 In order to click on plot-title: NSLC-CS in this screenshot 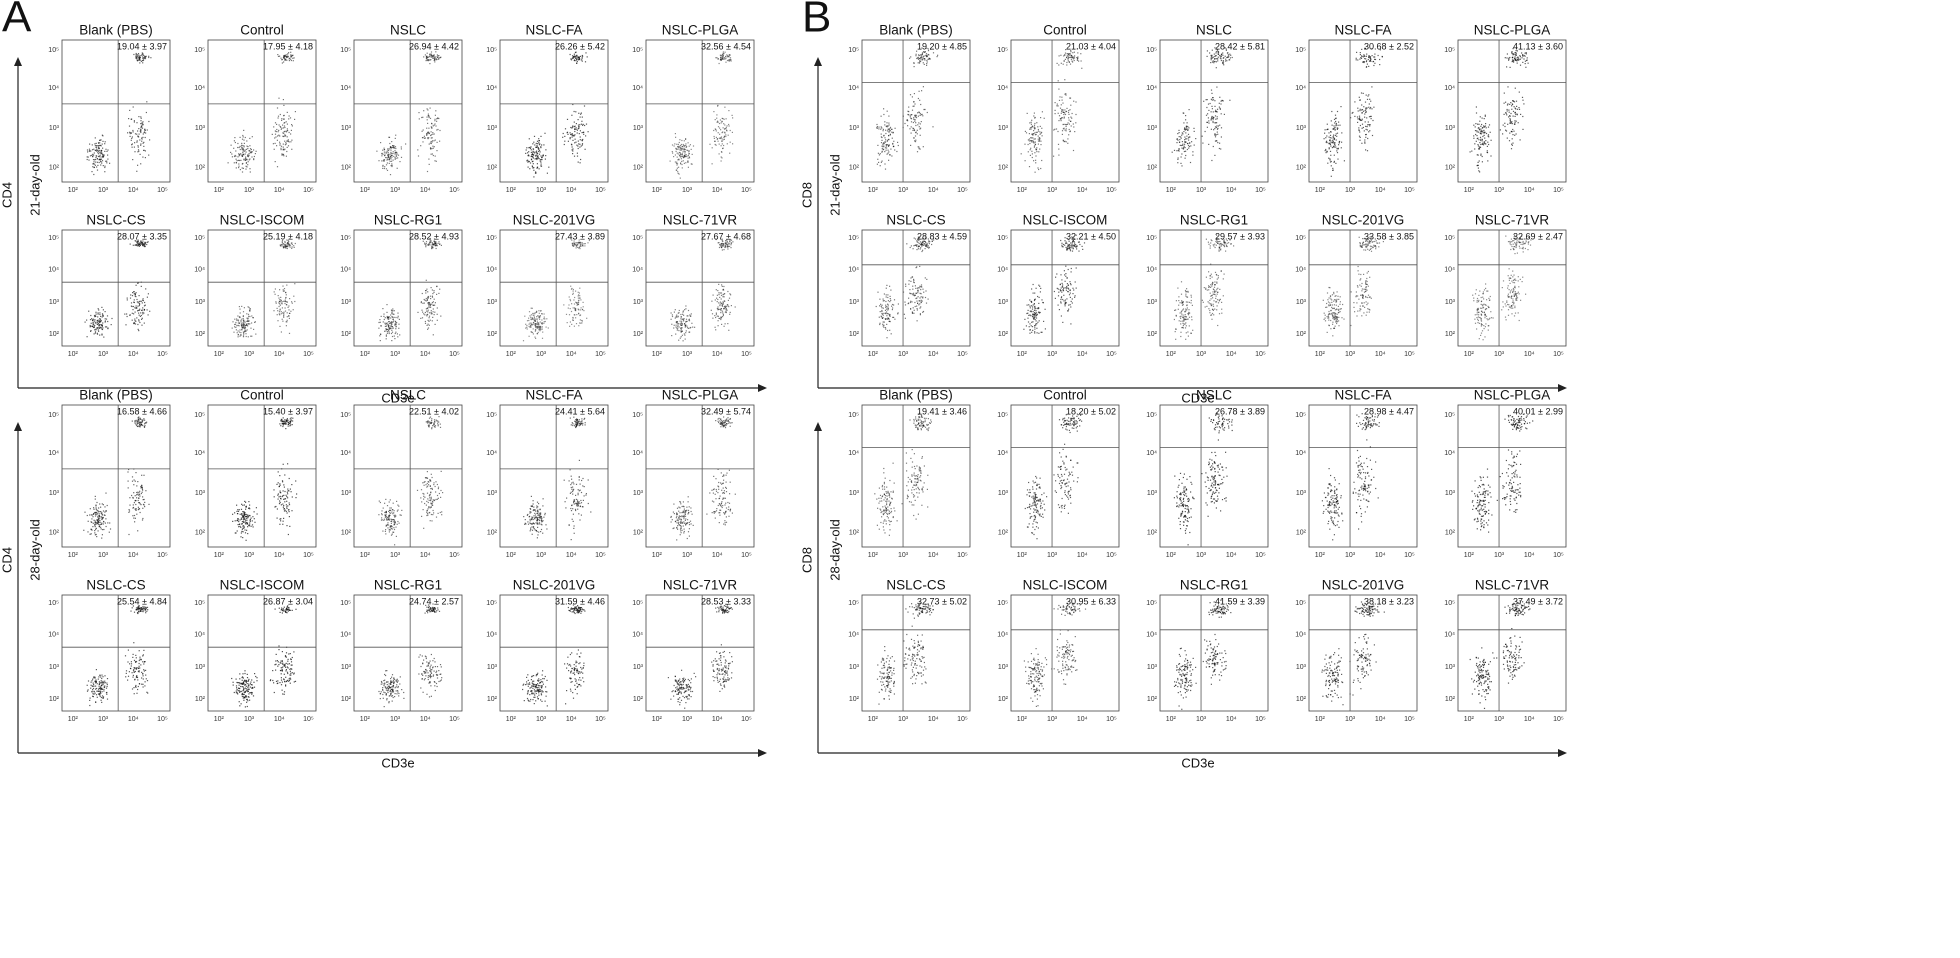, I will do `click(115, 220)`.